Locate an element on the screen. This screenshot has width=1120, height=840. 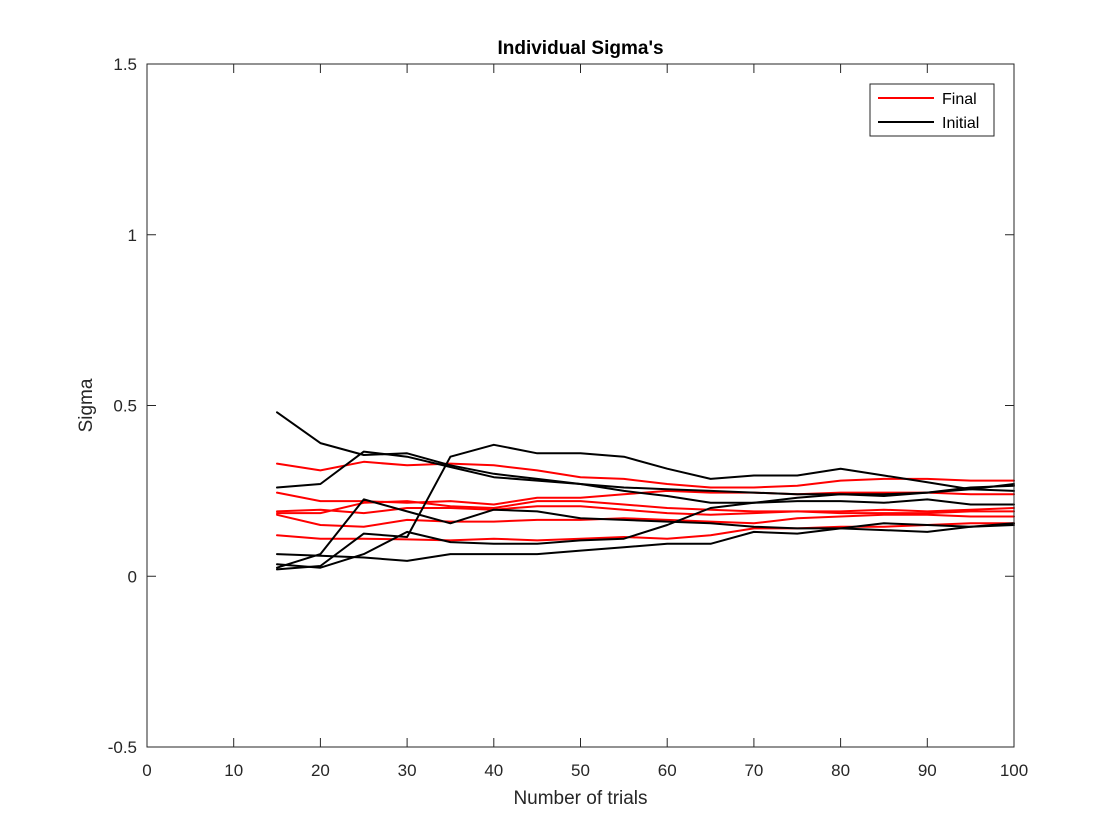
x-tick-label: 40 is located at coordinates (493, 770).